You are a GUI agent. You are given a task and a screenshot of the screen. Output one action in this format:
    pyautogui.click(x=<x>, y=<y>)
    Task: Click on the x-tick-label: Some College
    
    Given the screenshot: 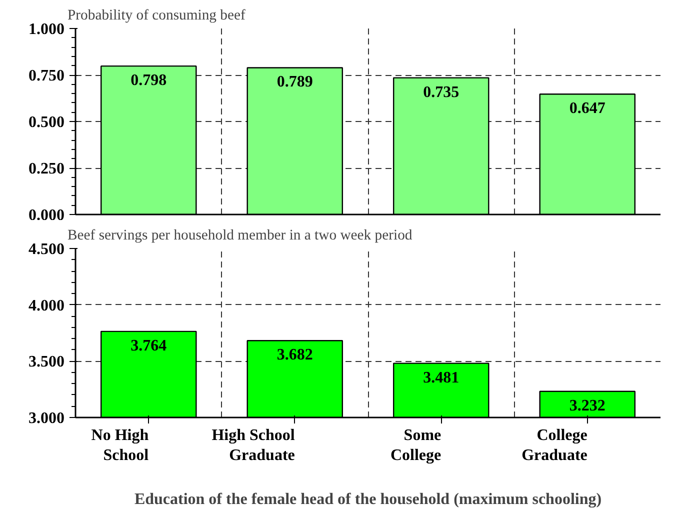 What is the action you would take?
    pyautogui.click(x=416, y=445)
    